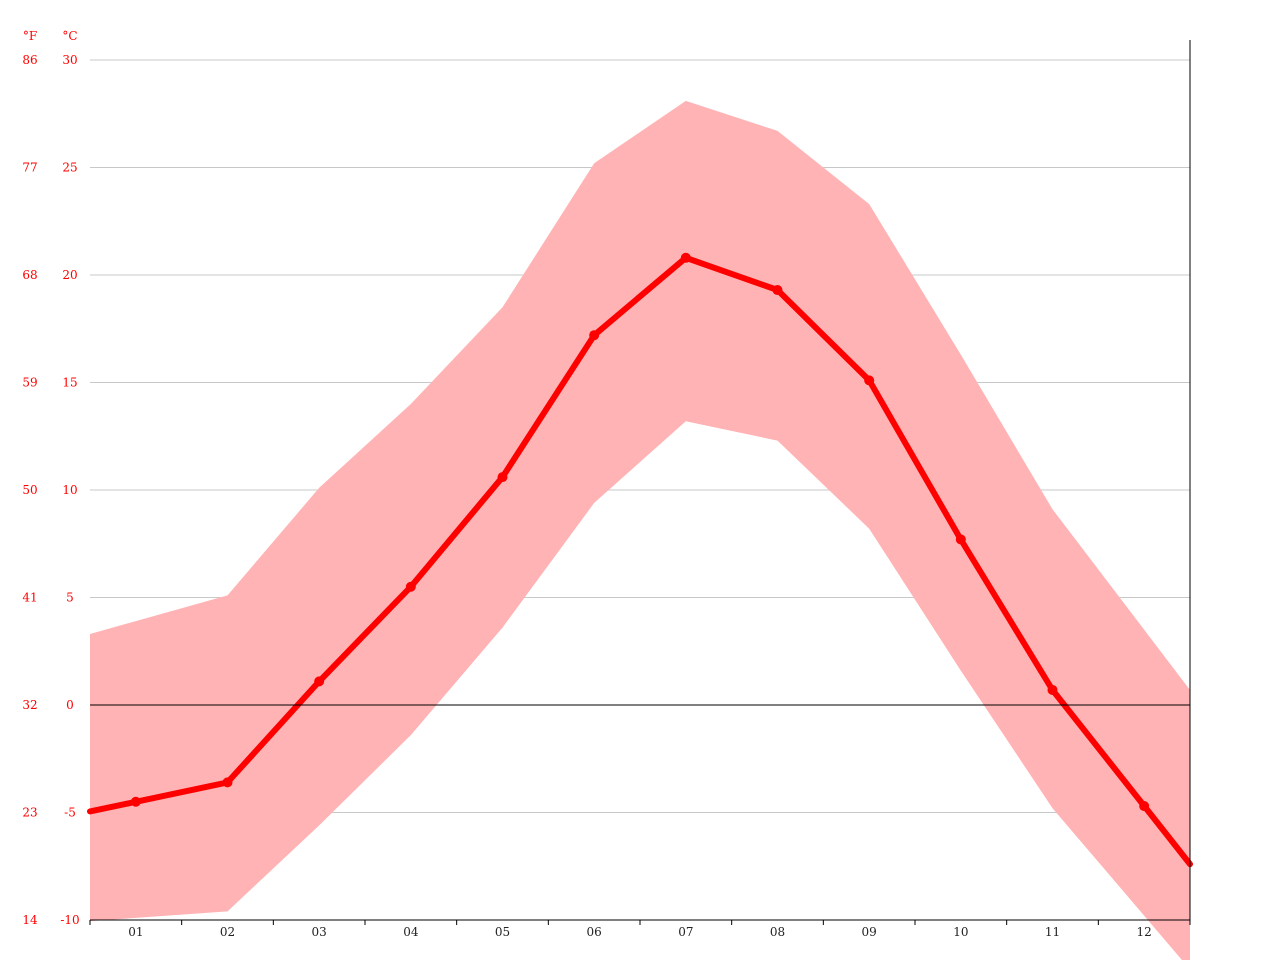  What do you see at coordinates (29, 490) in the screenshot?
I see `y-tick-label-f-4: 50` at bounding box center [29, 490].